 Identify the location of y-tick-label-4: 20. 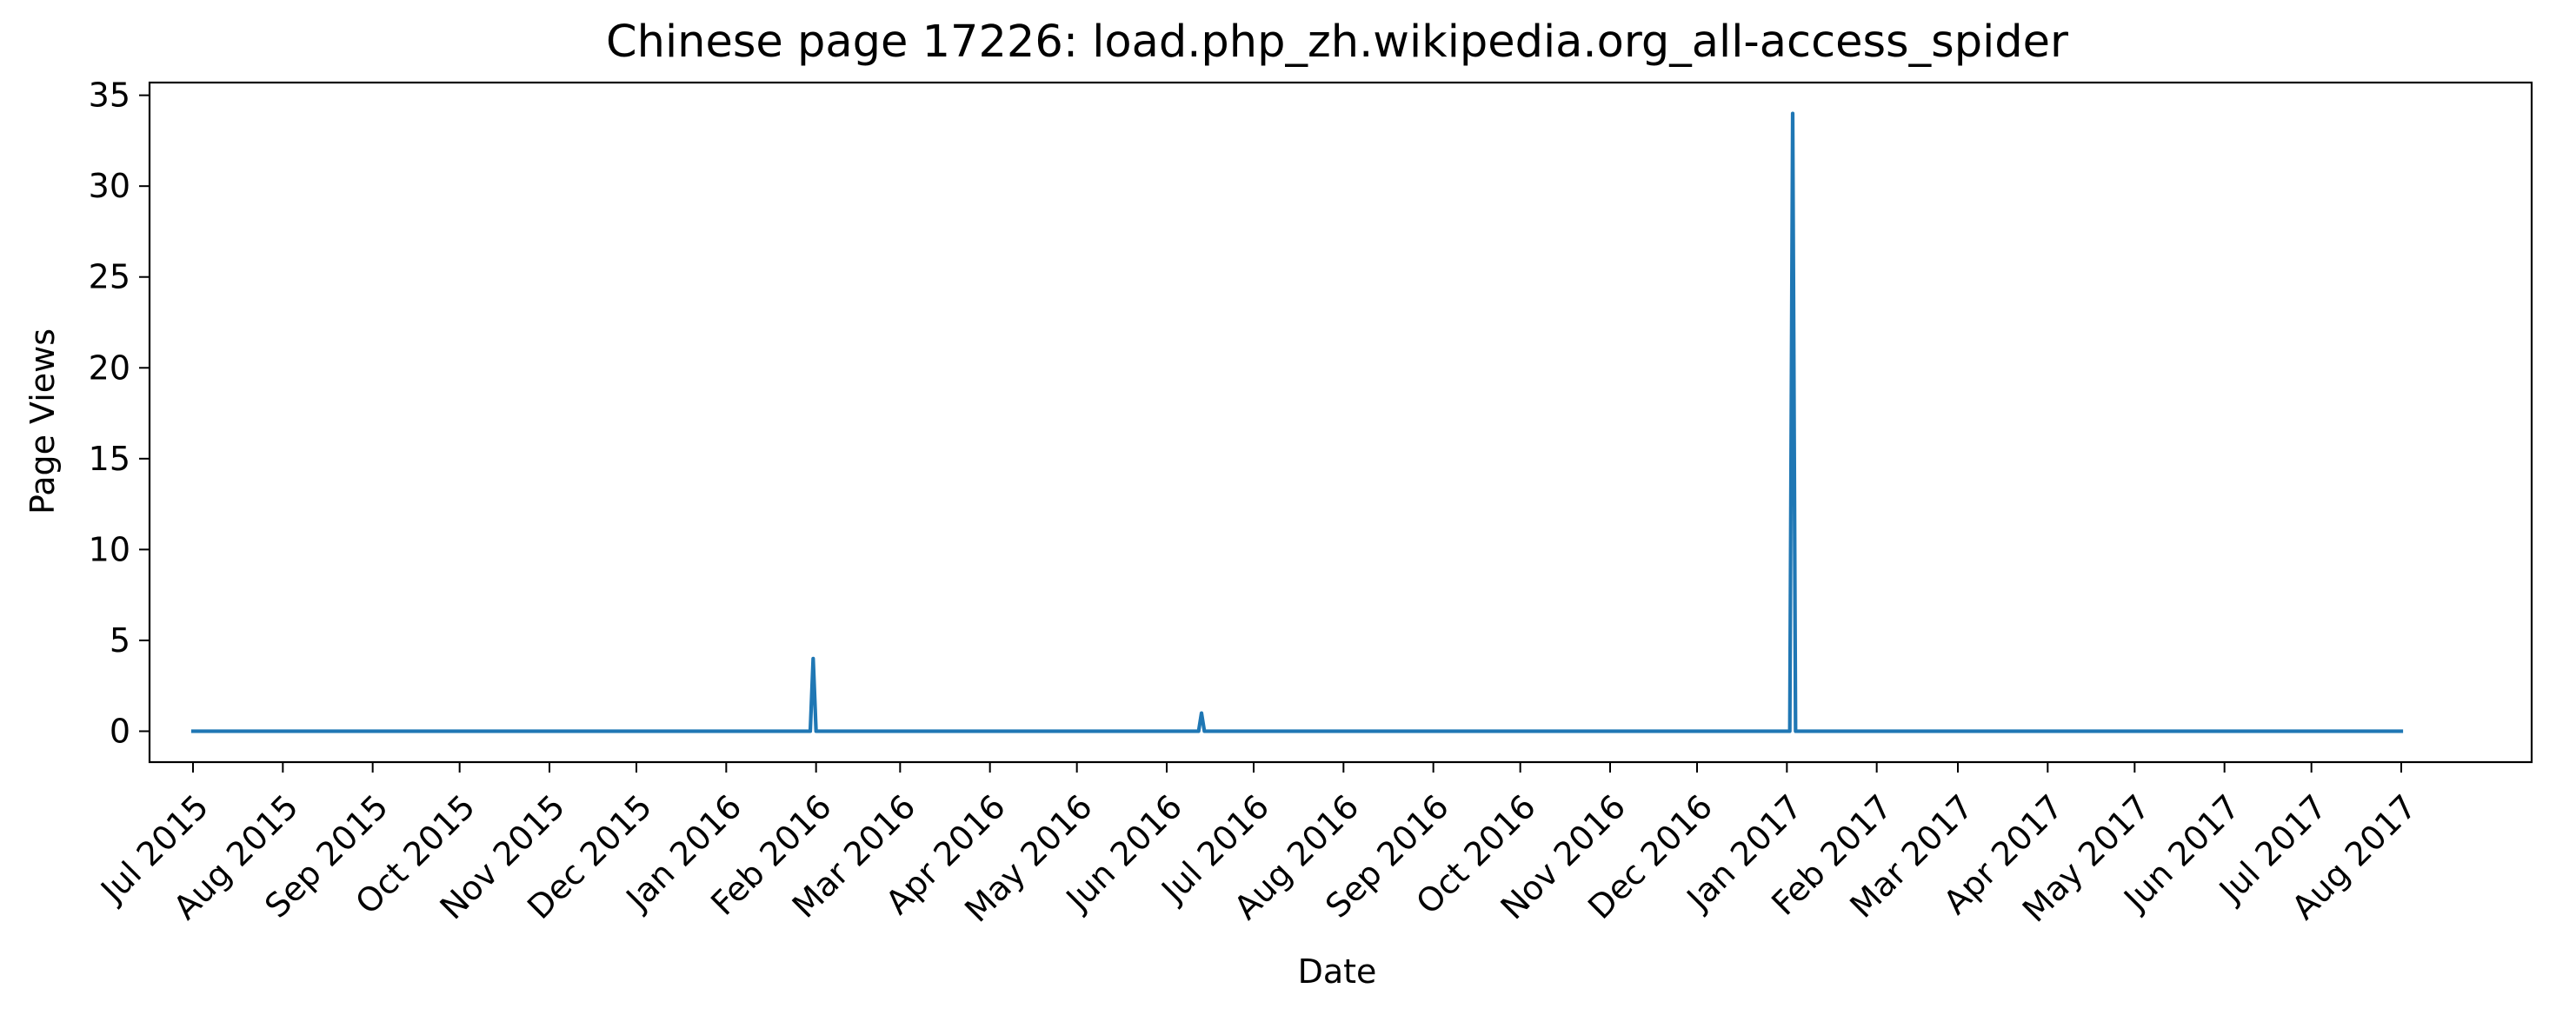
(109, 367).